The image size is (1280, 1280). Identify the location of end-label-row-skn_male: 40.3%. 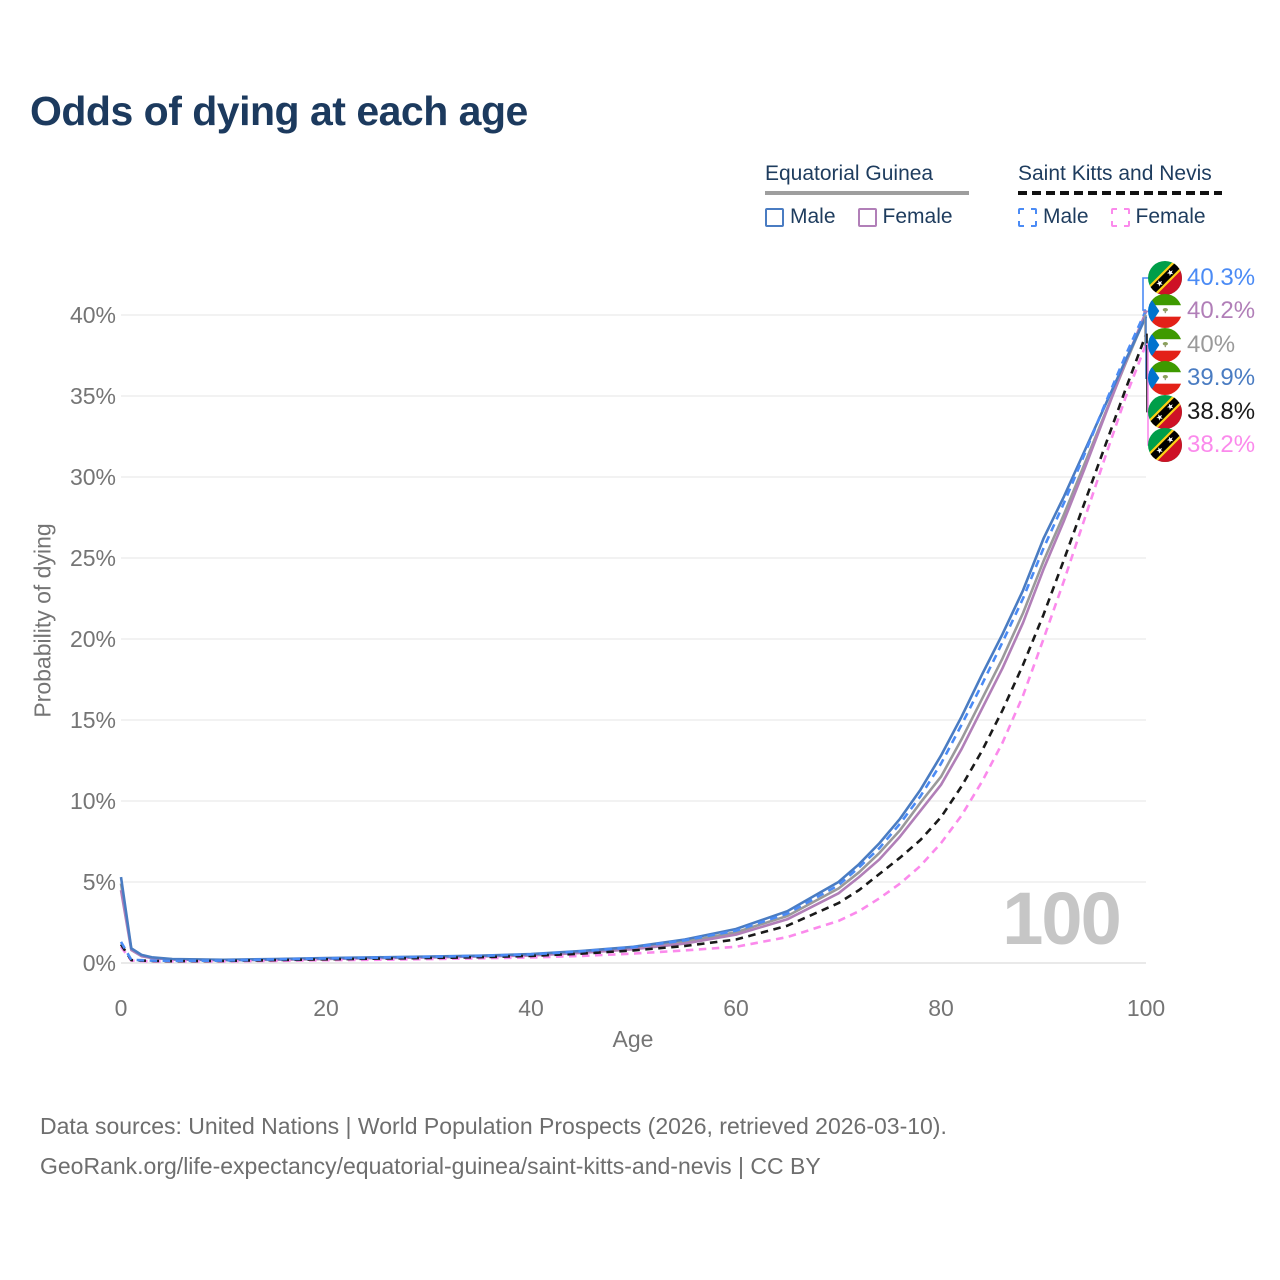
(1201, 278).